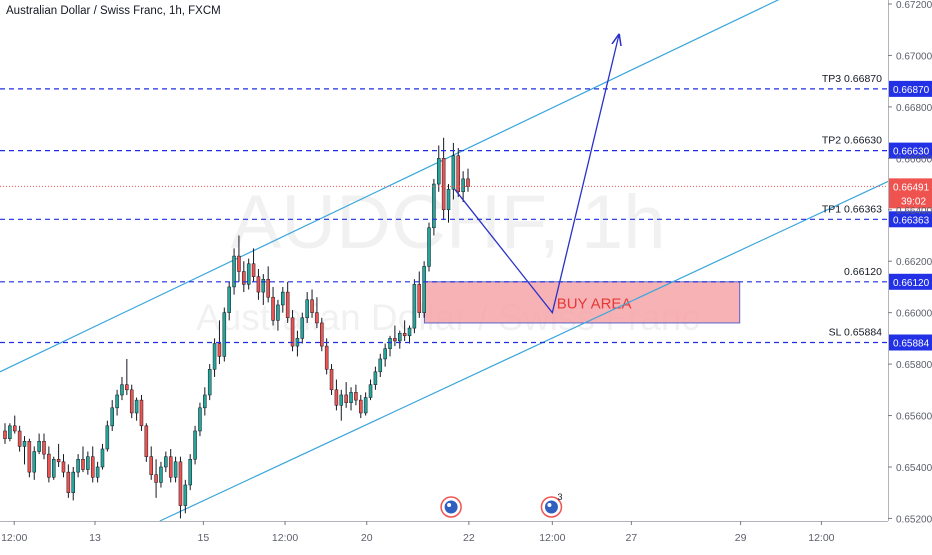 The width and height of the screenshot is (932, 555). What do you see at coordinates (855, 332) in the screenshot?
I see `level-label: SL 0.65884` at bounding box center [855, 332].